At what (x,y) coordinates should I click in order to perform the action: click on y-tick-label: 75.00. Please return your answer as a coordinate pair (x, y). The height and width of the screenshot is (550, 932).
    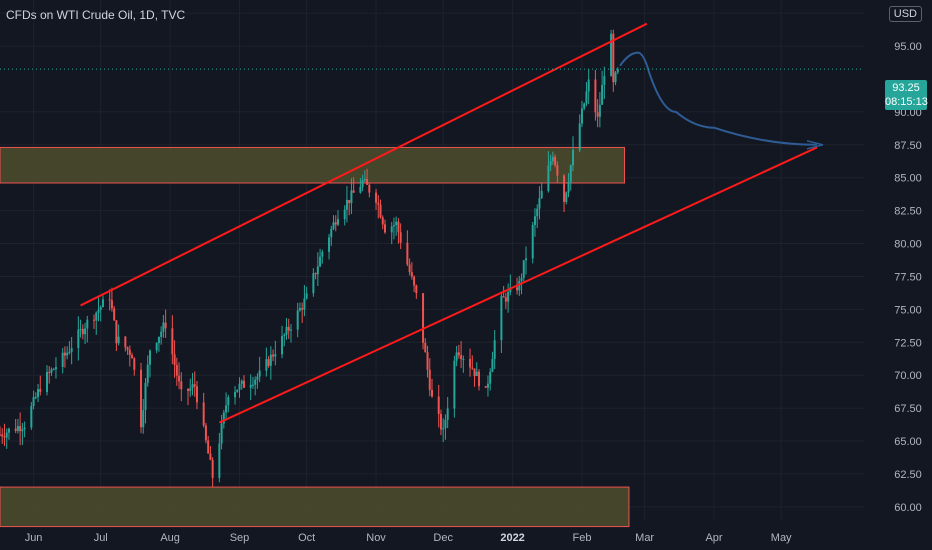
    Looking at the image, I should click on (908, 310).